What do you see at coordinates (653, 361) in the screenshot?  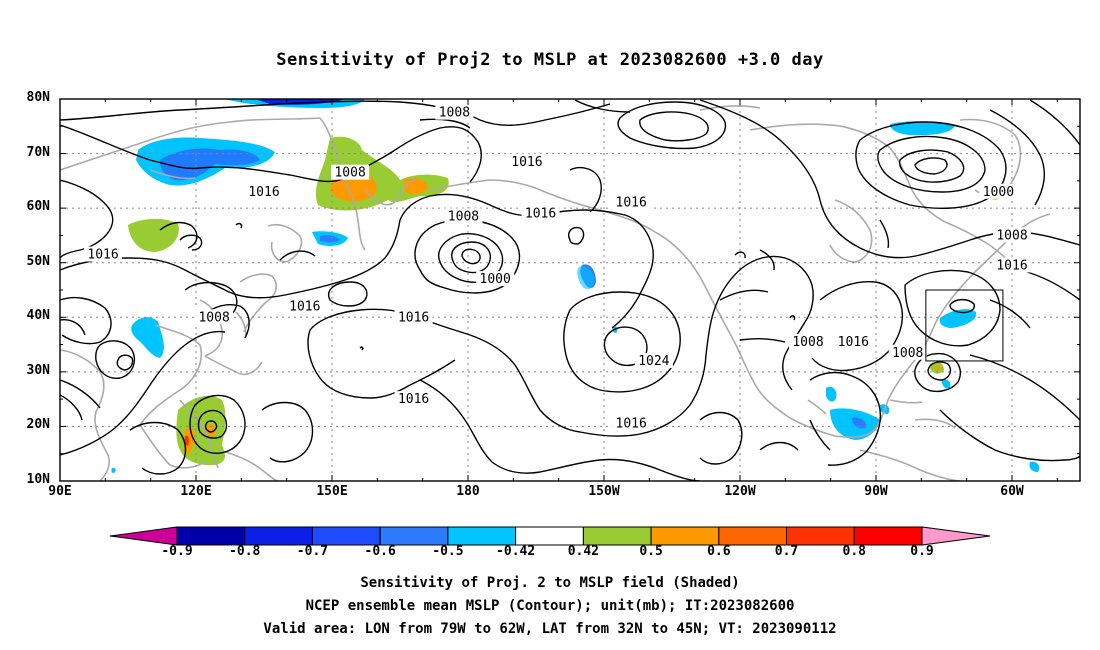 I see `contour-label: 1024` at bounding box center [653, 361].